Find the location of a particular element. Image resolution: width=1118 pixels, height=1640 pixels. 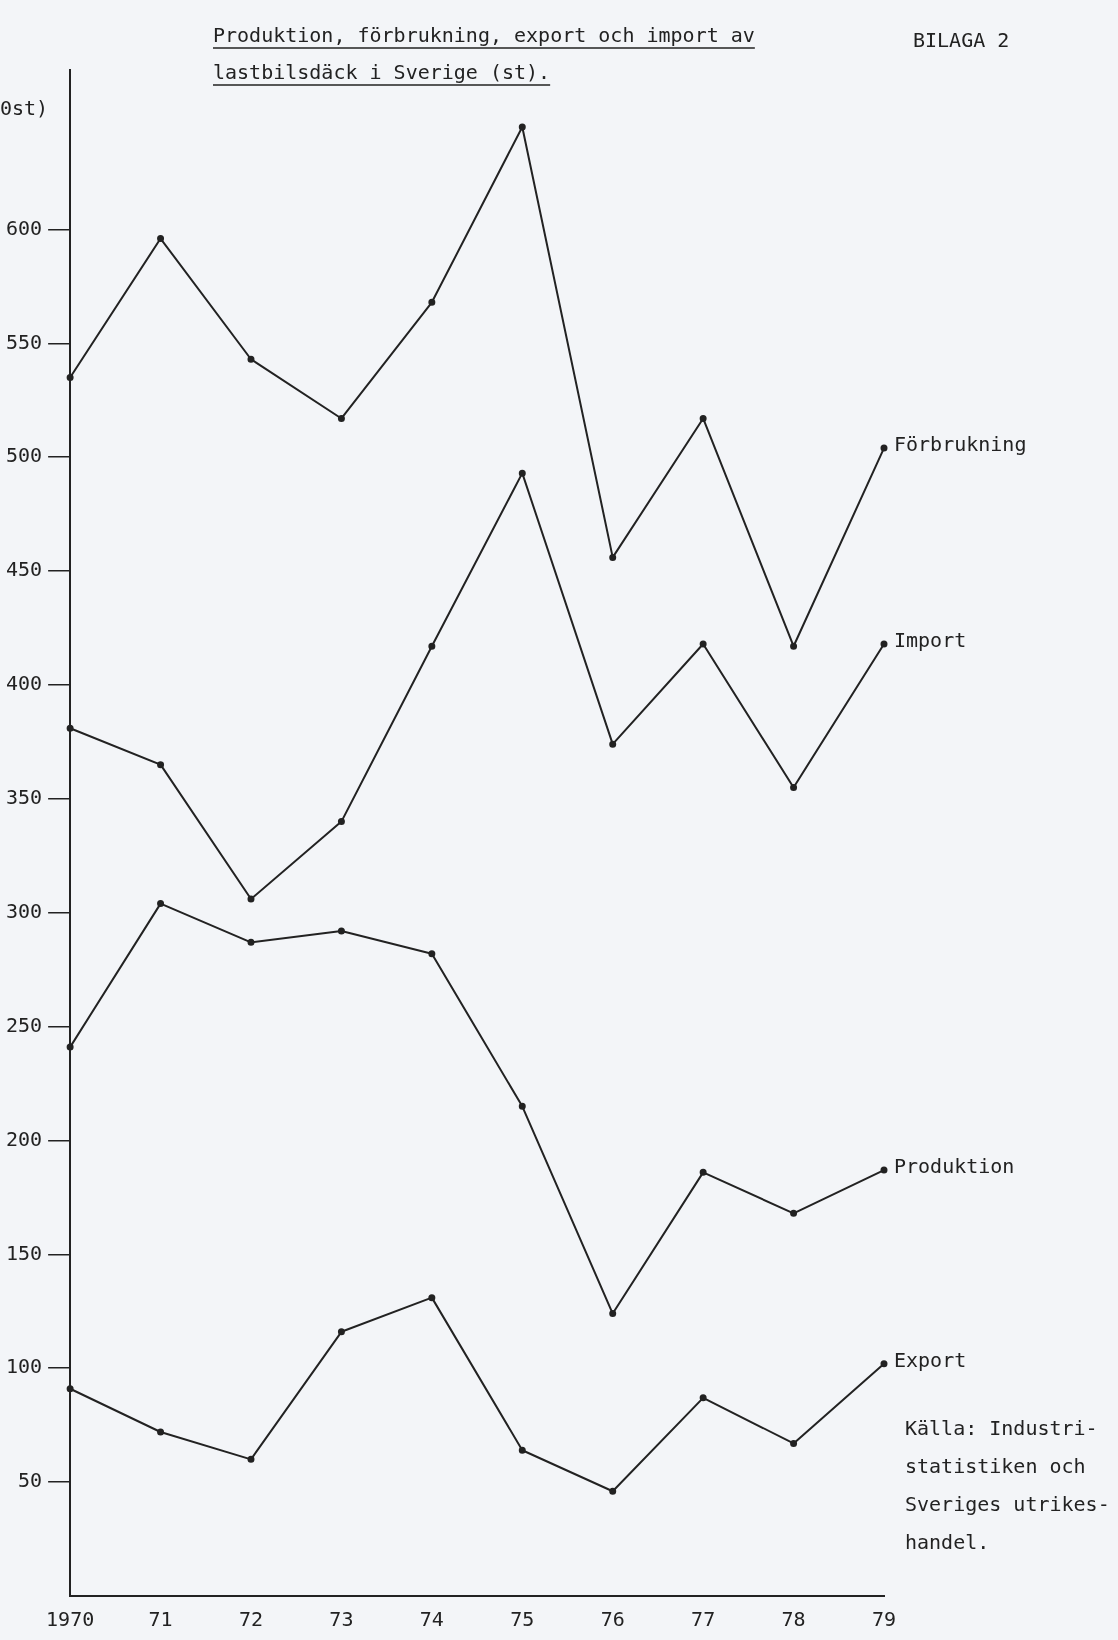

y-tick-label: 600 is located at coordinates (24, 227).